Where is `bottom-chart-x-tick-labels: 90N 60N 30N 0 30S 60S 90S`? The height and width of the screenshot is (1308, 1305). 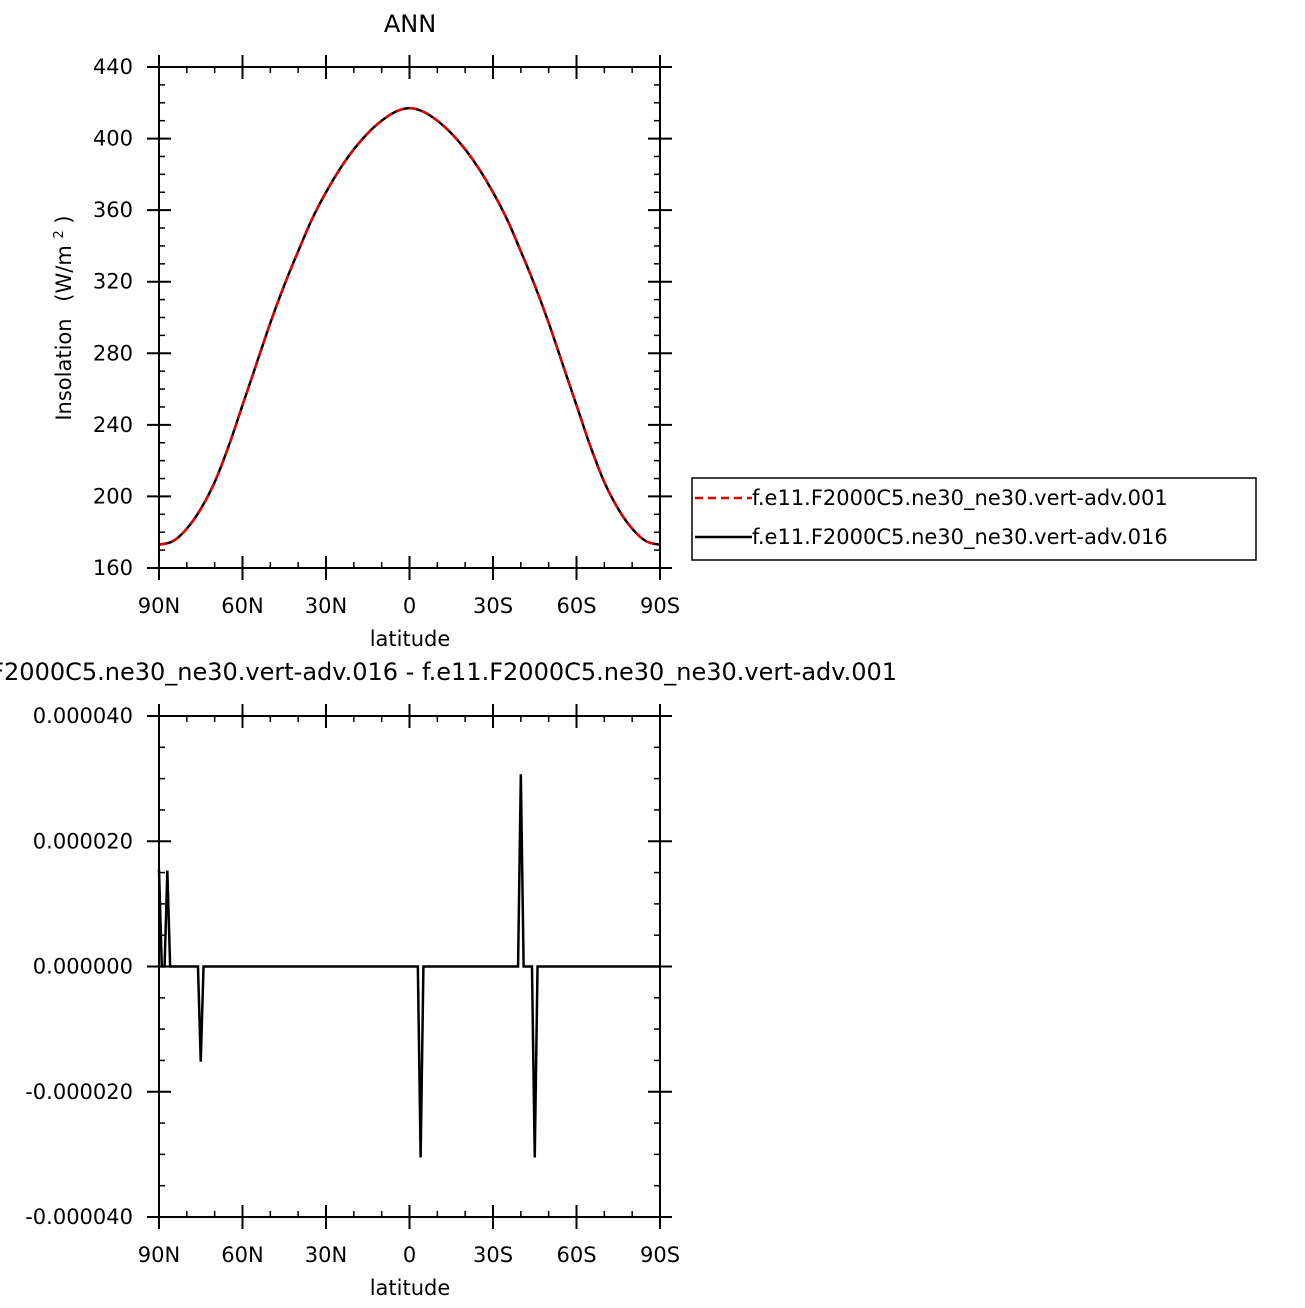
bottom-chart-x-tick-labels: 90N 60N 30N 0 30S 60S 90S is located at coordinates (409, 1255).